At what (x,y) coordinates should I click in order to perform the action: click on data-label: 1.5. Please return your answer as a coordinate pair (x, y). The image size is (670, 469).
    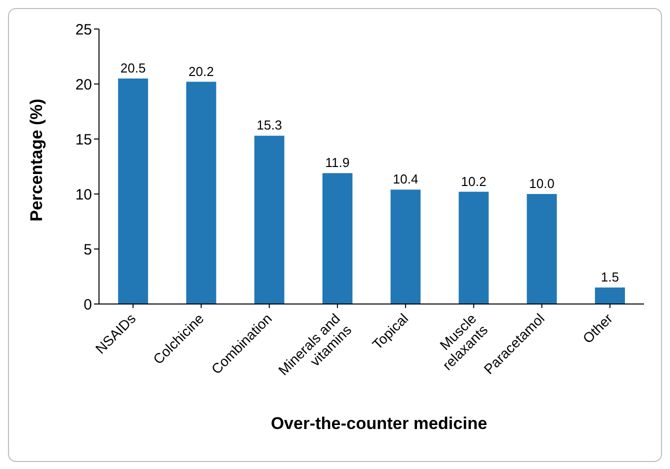
    Looking at the image, I should click on (609, 277).